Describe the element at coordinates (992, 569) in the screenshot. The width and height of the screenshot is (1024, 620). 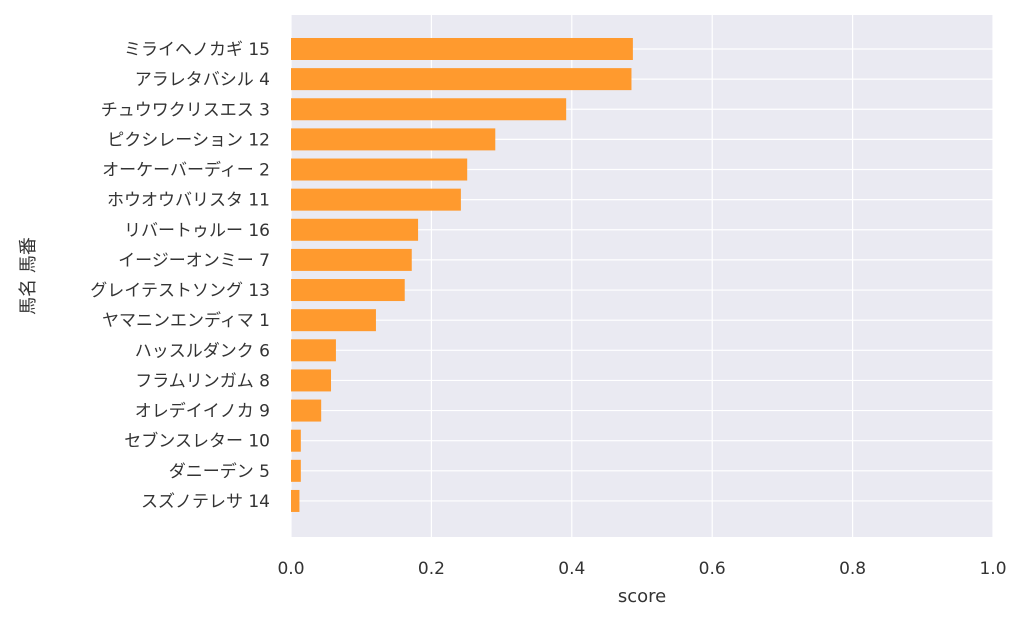
I see `x-tick-label: 1.0` at that location.